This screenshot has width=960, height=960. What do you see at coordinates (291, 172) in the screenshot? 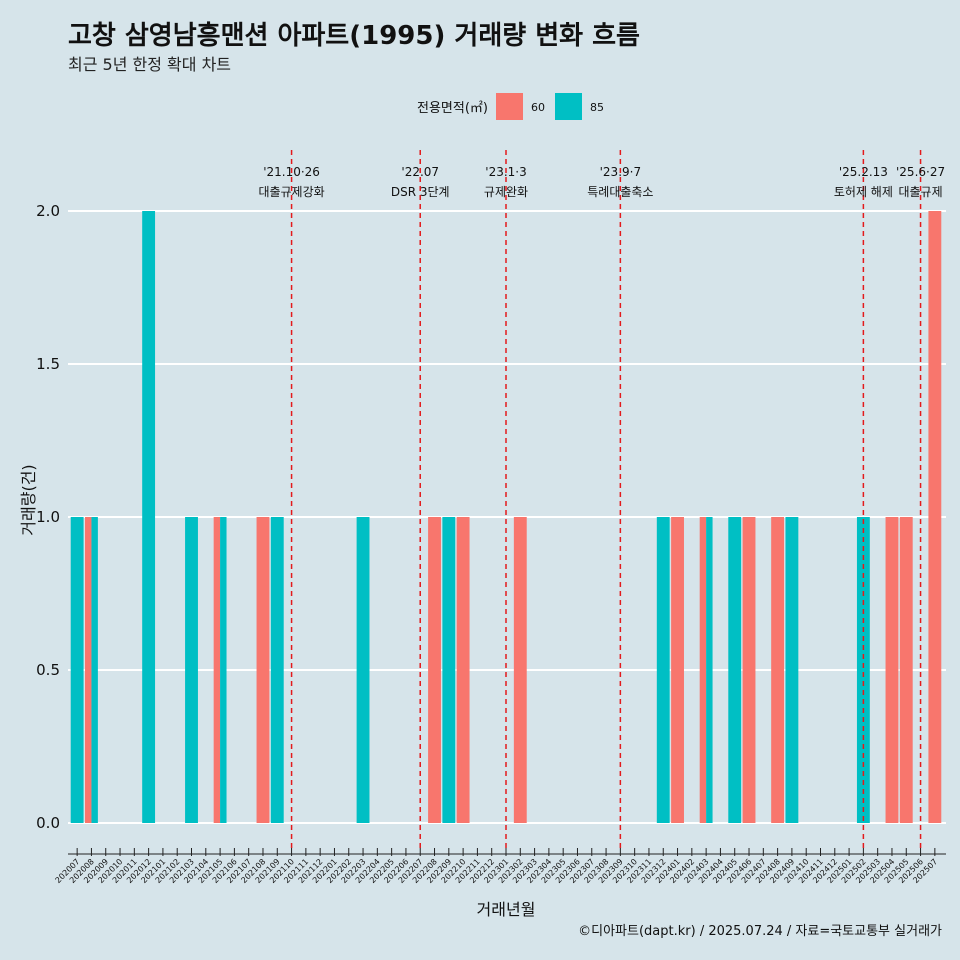
I see `event-date: '21.10·26` at bounding box center [291, 172].